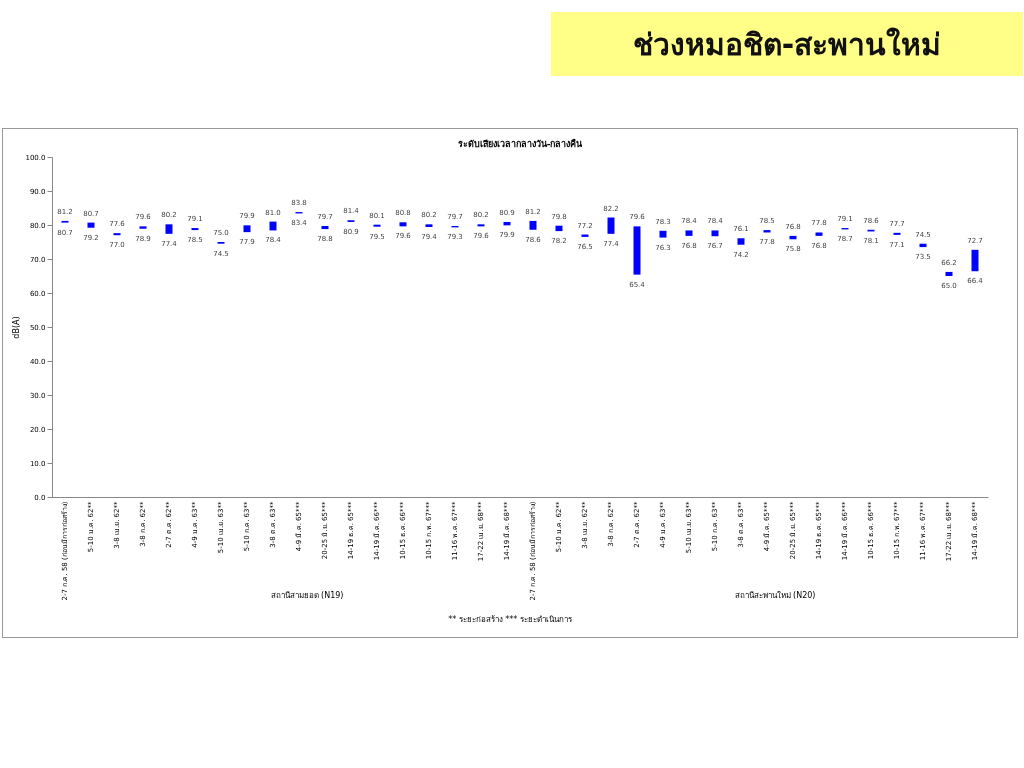 Image resolution: width=1024 pixels, height=768 pixels. I want to click on chart-title: ช่วงหมอชิต-สะพานใหม่, so click(787, 44).